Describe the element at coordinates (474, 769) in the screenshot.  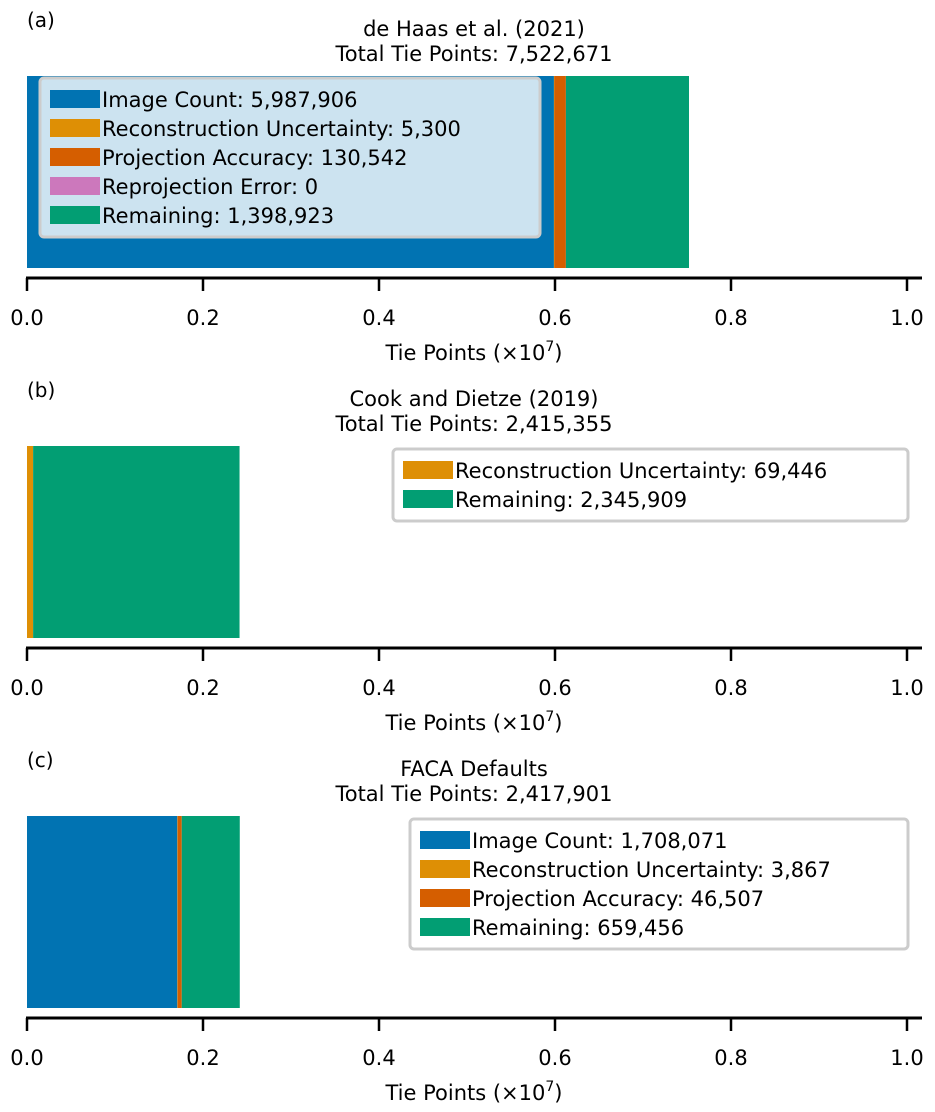
I see `chart-title: FACA Defaults` at that location.